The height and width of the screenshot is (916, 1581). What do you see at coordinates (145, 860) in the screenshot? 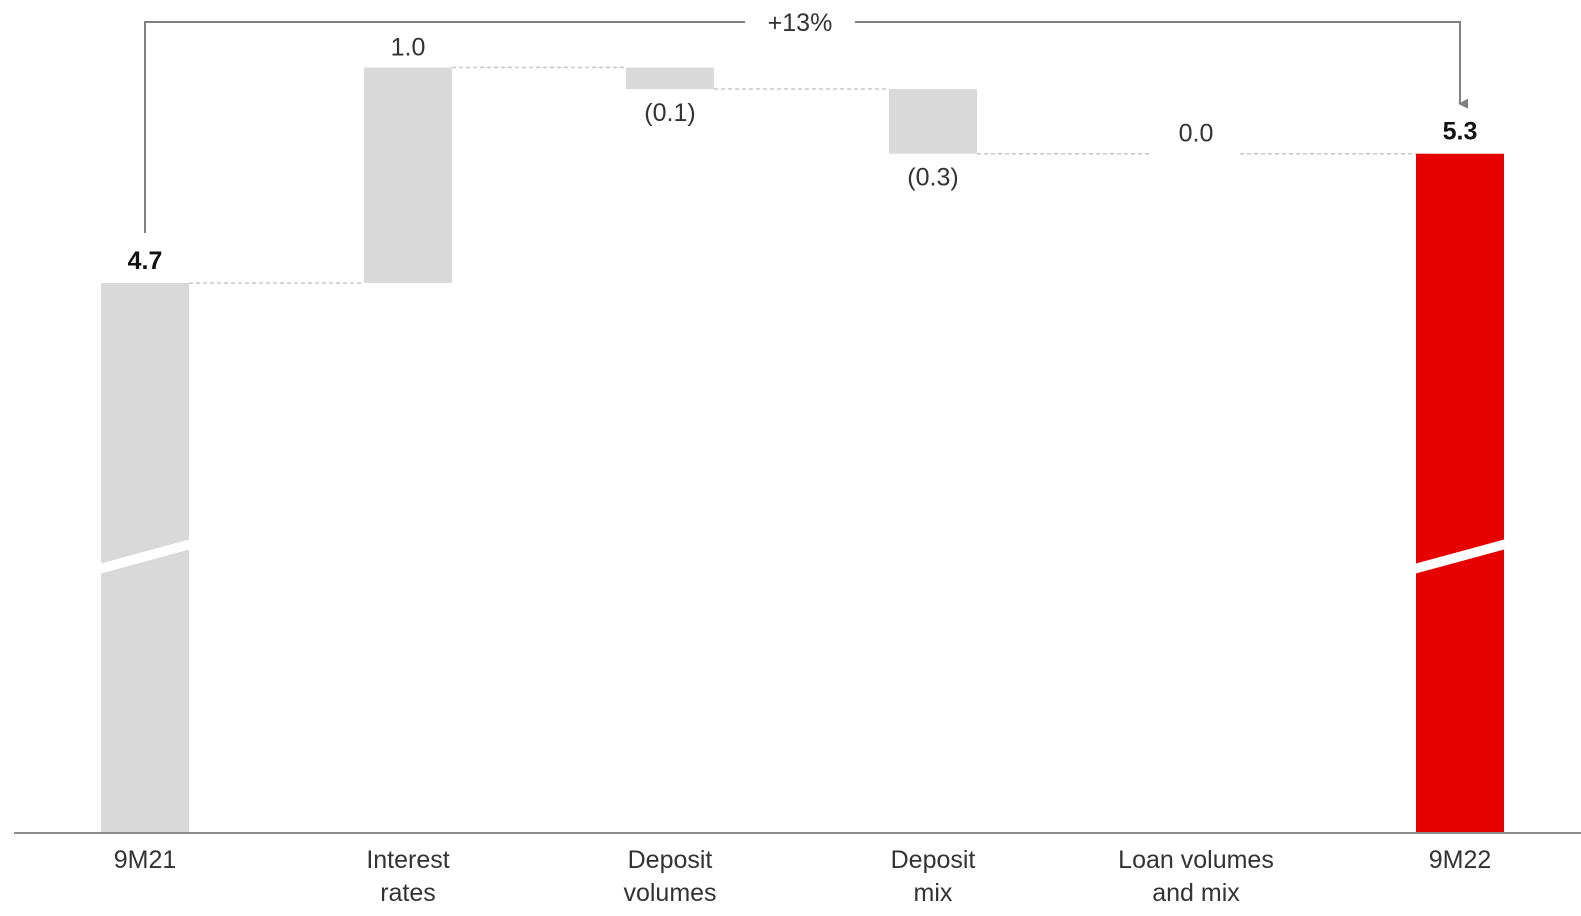
I see `category-label-0: 9M21` at bounding box center [145, 860].